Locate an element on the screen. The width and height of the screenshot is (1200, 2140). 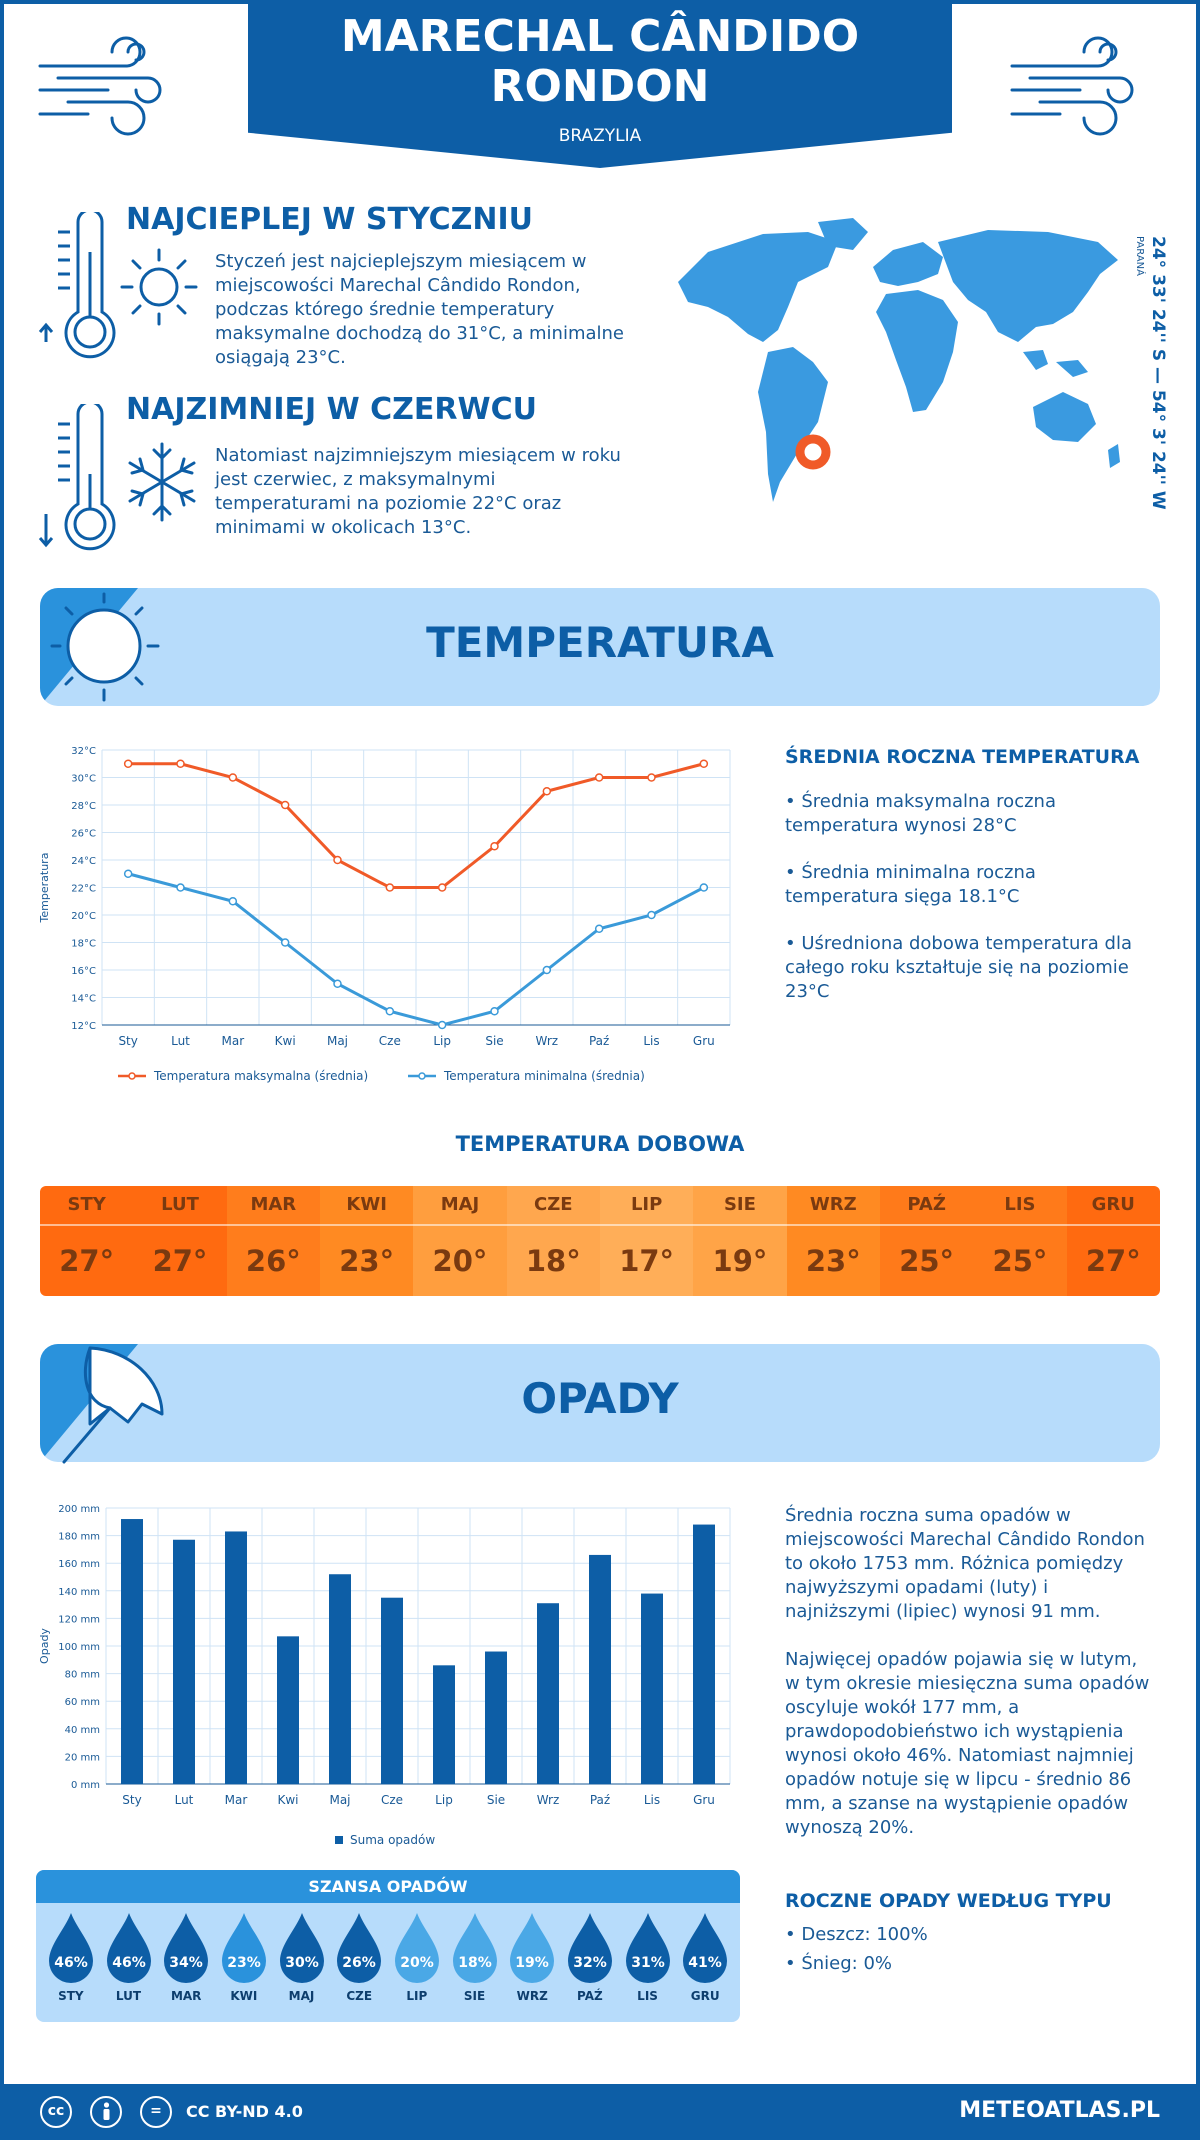
y-tick-label: 100 mm is located at coordinates (79, 1647).